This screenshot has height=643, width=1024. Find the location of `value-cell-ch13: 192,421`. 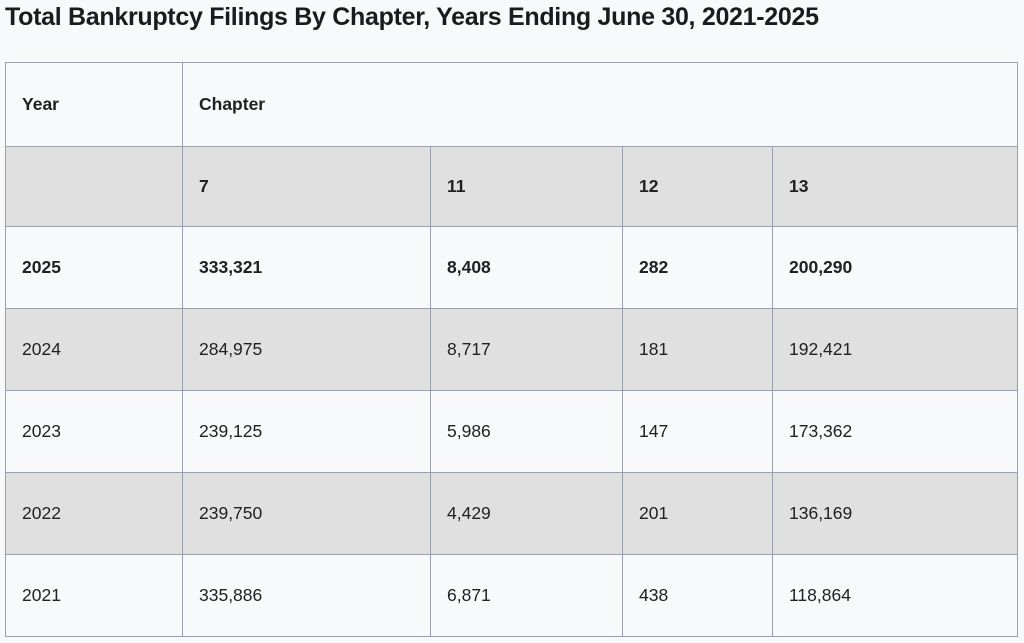

value-cell-ch13: 192,421 is located at coordinates (895, 349).